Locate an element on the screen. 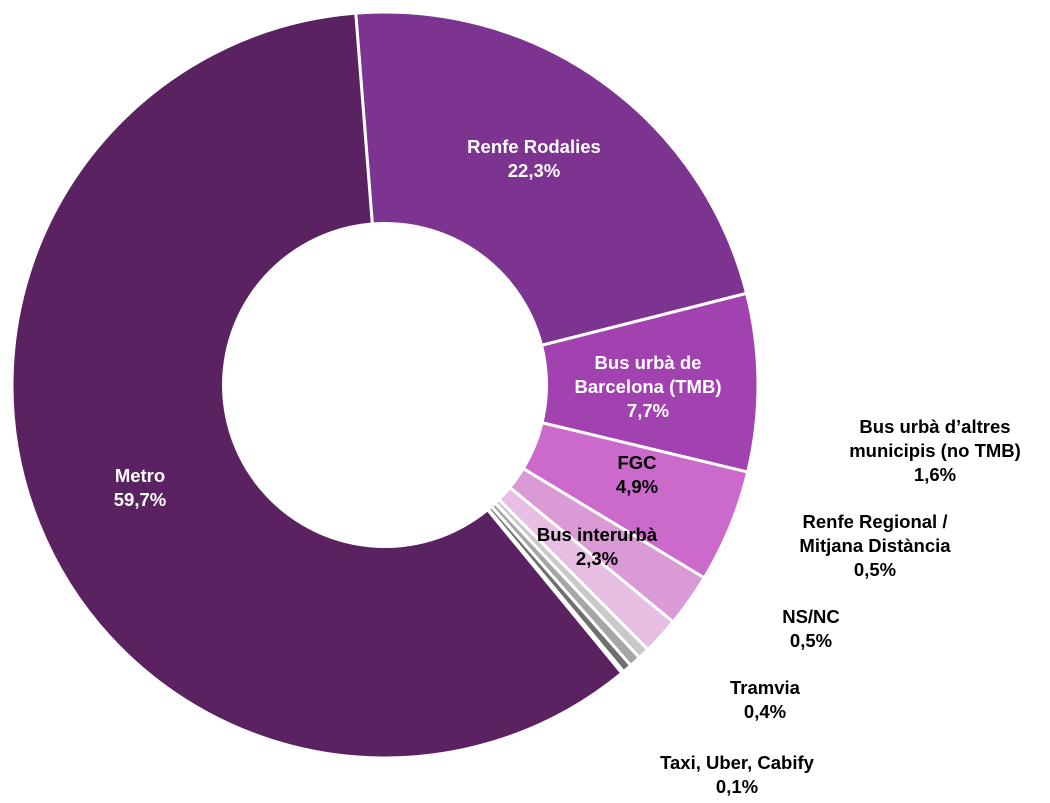 The height and width of the screenshot is (803, 1050). slice-label-fgc: FGC 4,9% is located at coordinates (637, 474).